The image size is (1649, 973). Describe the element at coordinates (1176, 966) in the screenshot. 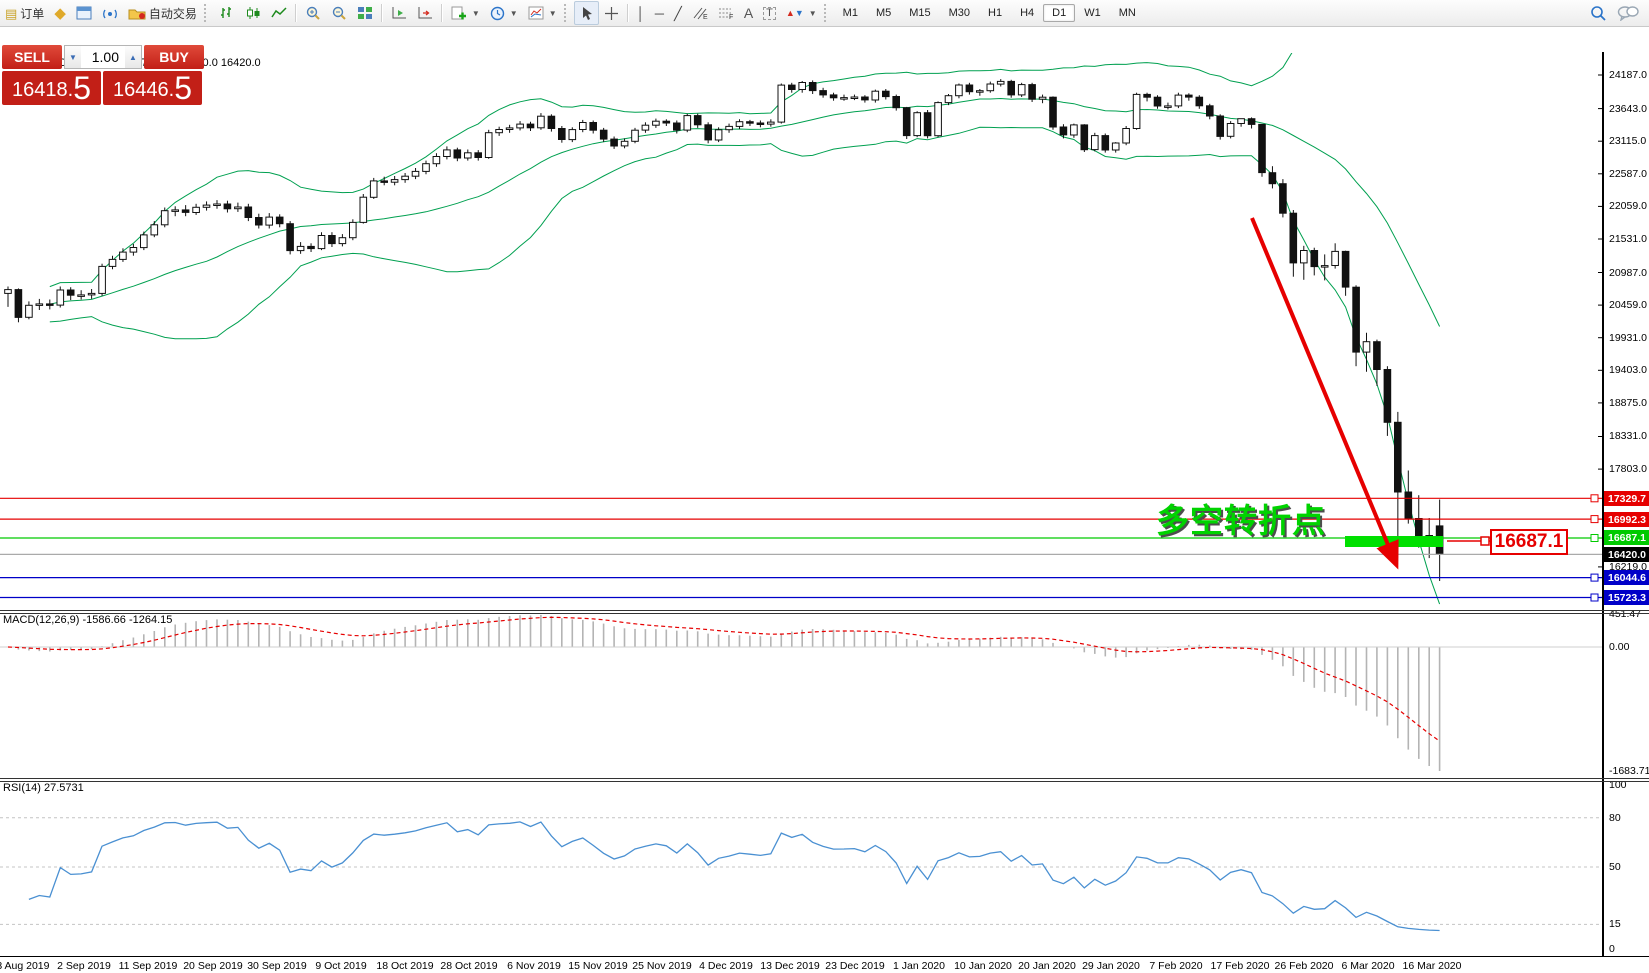

I see `date-label: 7 Feb 2020` at that location.